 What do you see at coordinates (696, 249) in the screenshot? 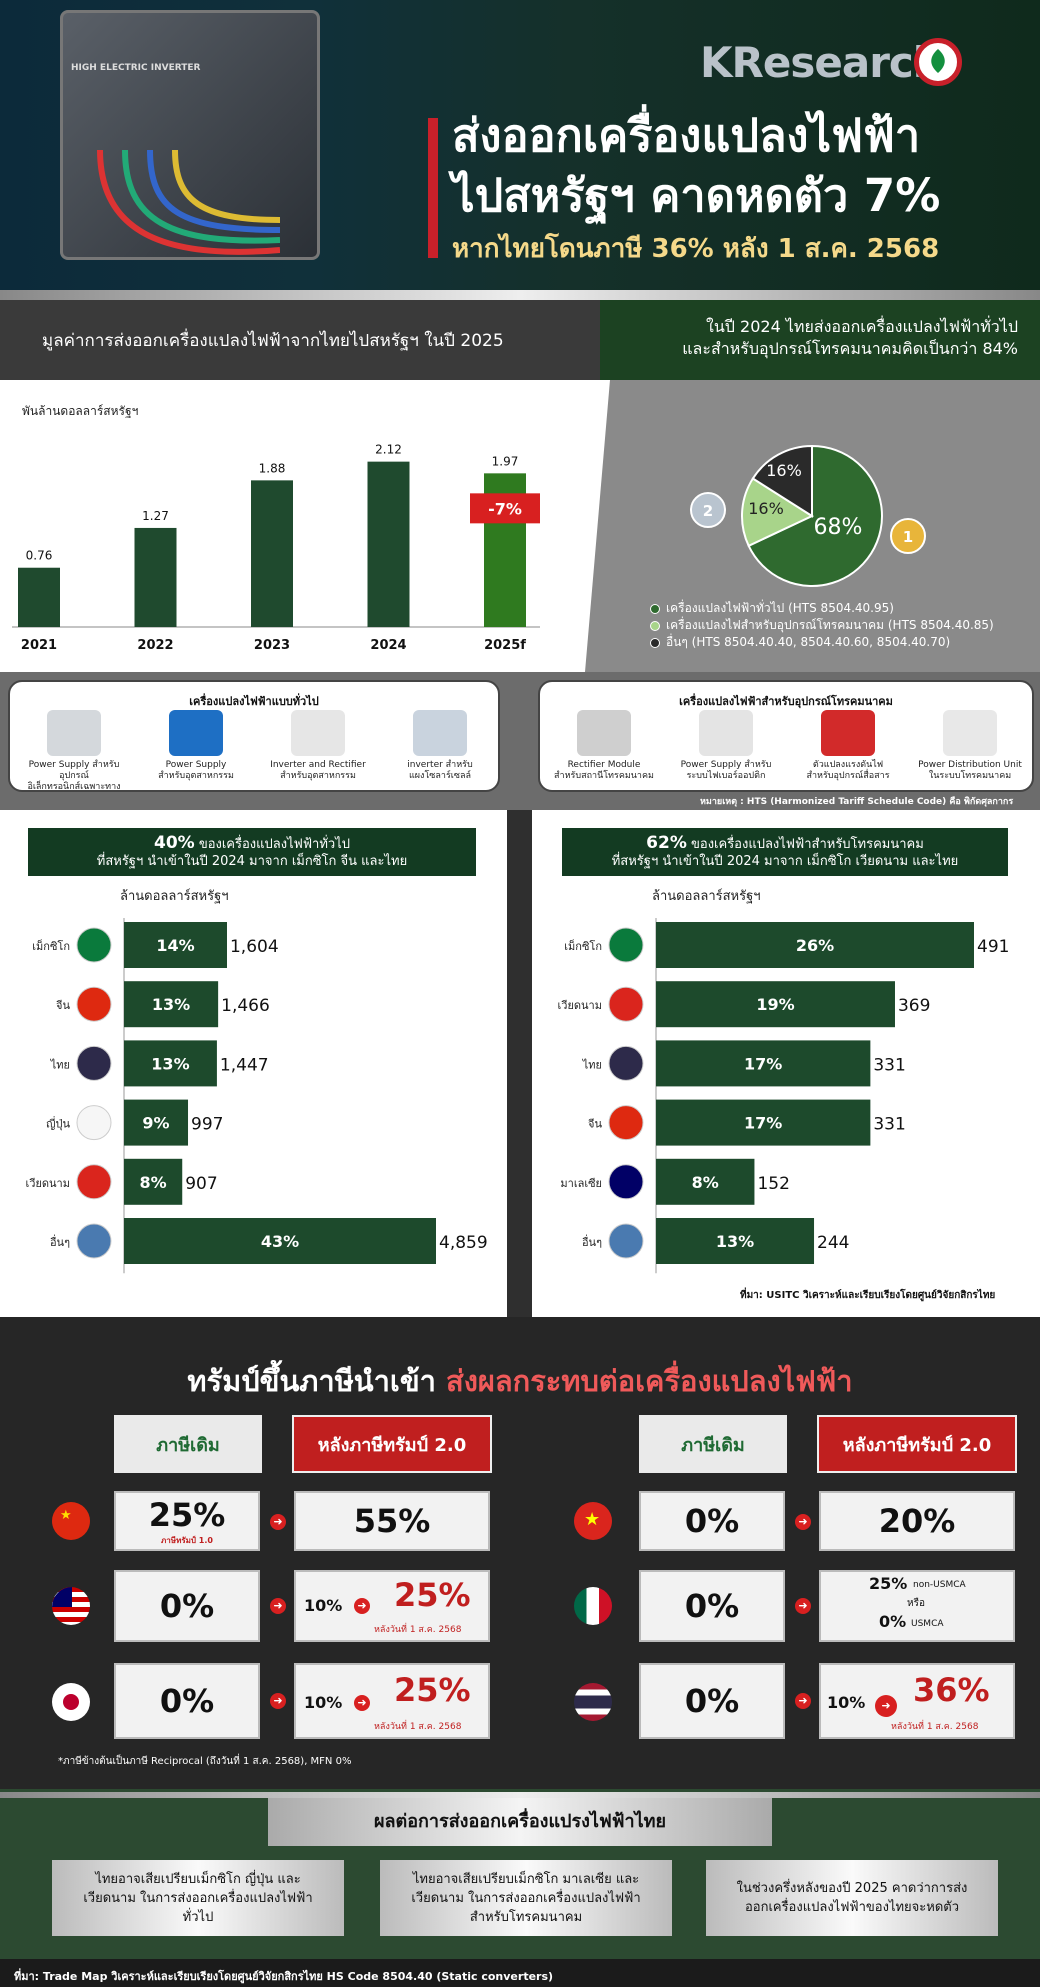
I see `page-subtitle: หากไทยโดนภาษี 36% หลัง 1 ส.ค. 2568` at bounding box center [696, 249].